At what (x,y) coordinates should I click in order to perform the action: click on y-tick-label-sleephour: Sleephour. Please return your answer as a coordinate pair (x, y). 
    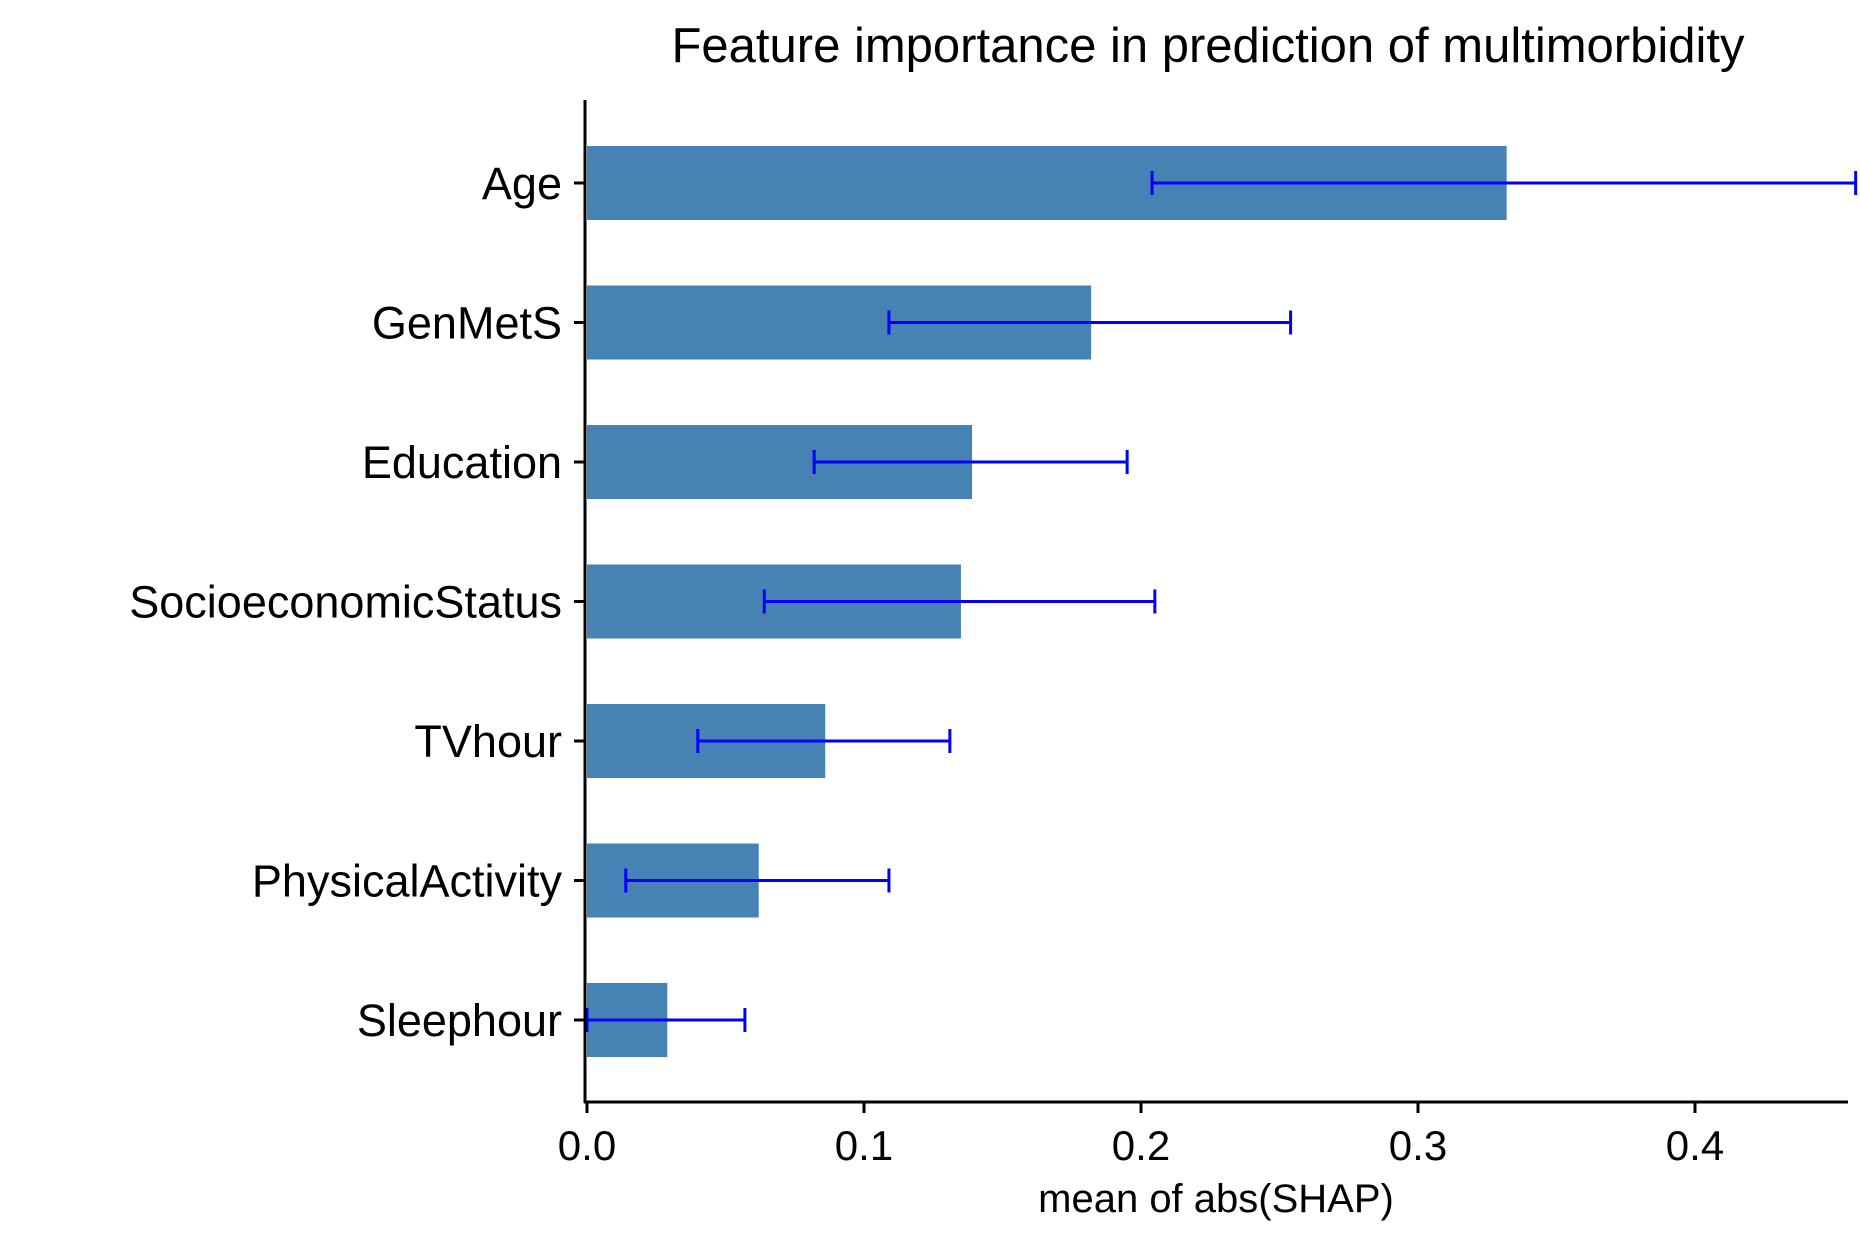
    Looking at the image, I should click on (459, 1020).